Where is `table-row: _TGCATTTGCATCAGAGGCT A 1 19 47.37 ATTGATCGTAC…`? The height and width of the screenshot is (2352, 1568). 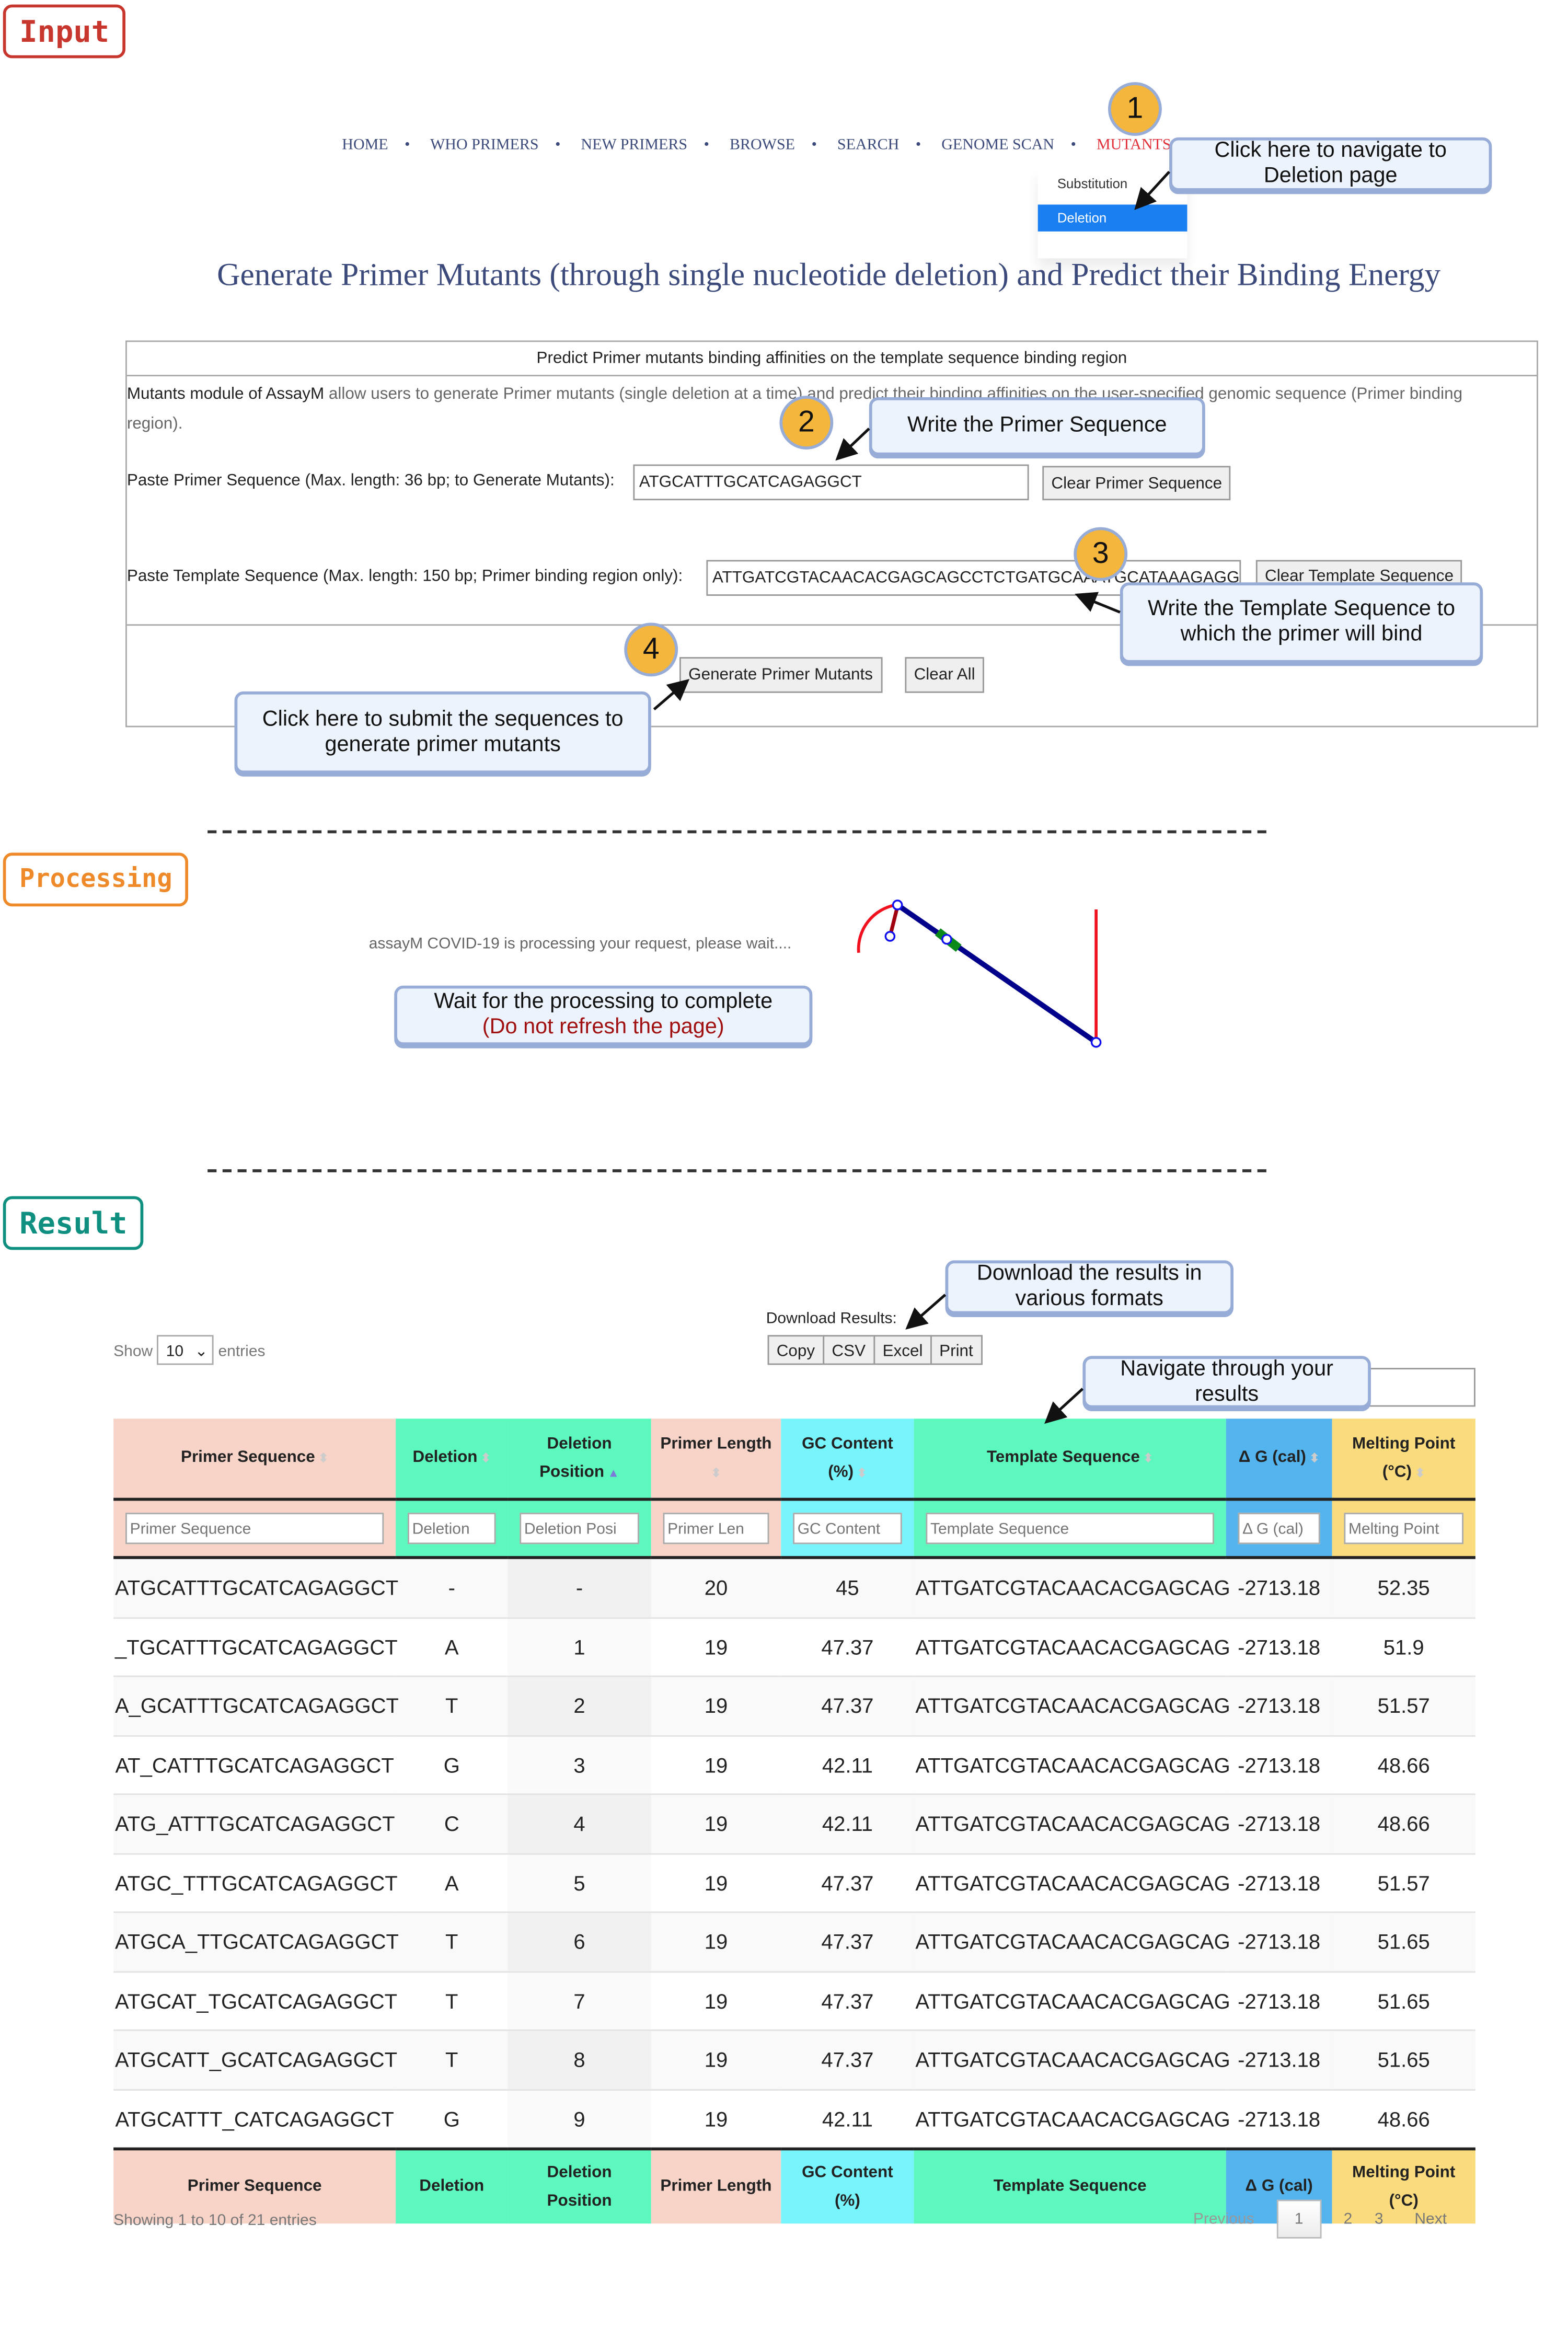
table-row: _TGCATTTGCATCAGAGGCT A 1 19 47.37 ATTGATCGTAC… is located at coordinates (794, 1647).